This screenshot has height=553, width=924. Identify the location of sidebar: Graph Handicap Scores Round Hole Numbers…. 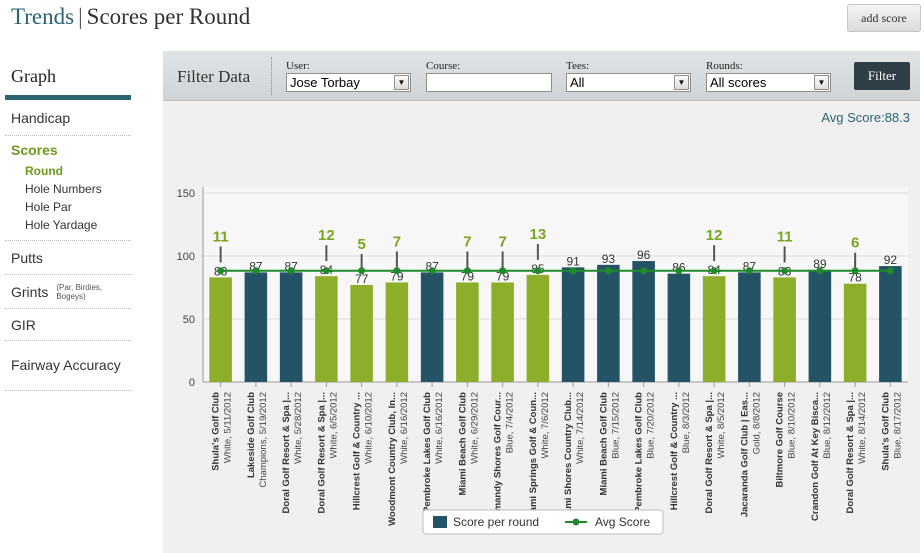
(68, 226).